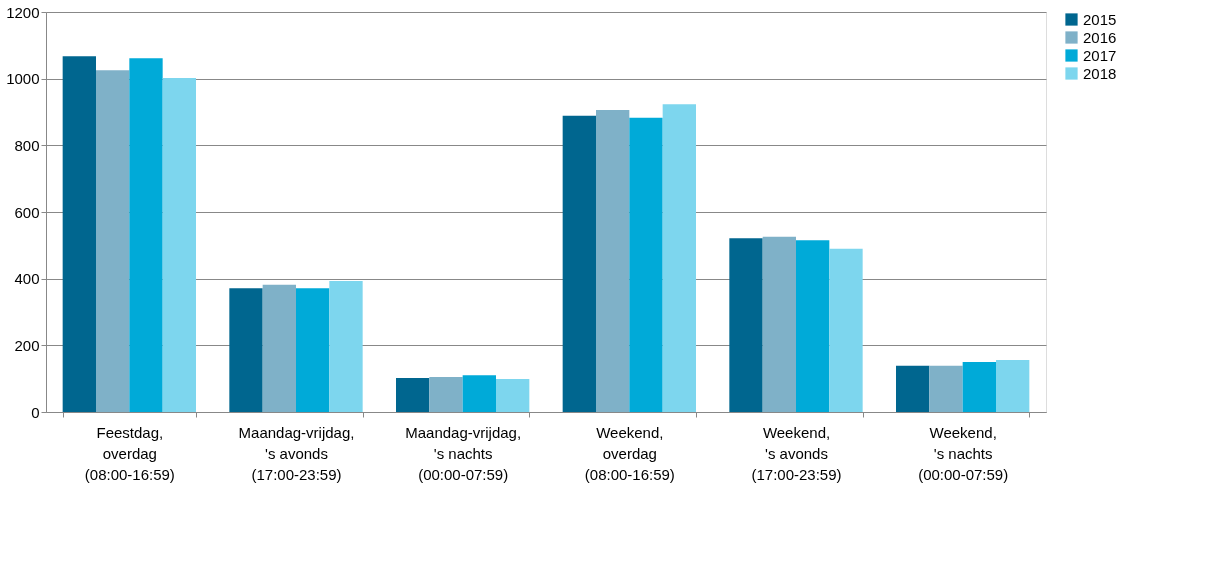  I want to click on y-tick-label: 800, so click(27, 145).